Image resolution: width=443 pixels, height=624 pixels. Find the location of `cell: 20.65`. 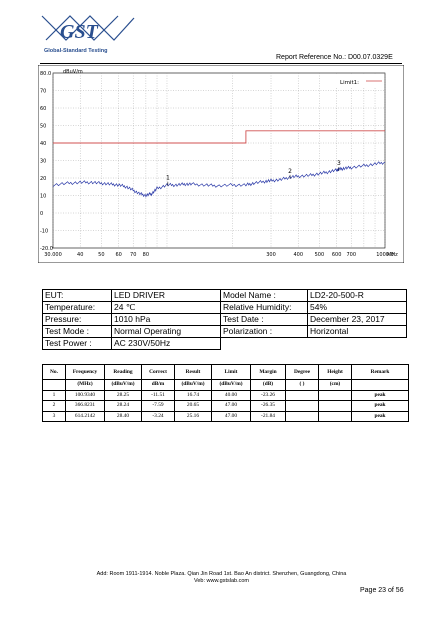

cell: 20.65 is located at coordinates (193, 406).